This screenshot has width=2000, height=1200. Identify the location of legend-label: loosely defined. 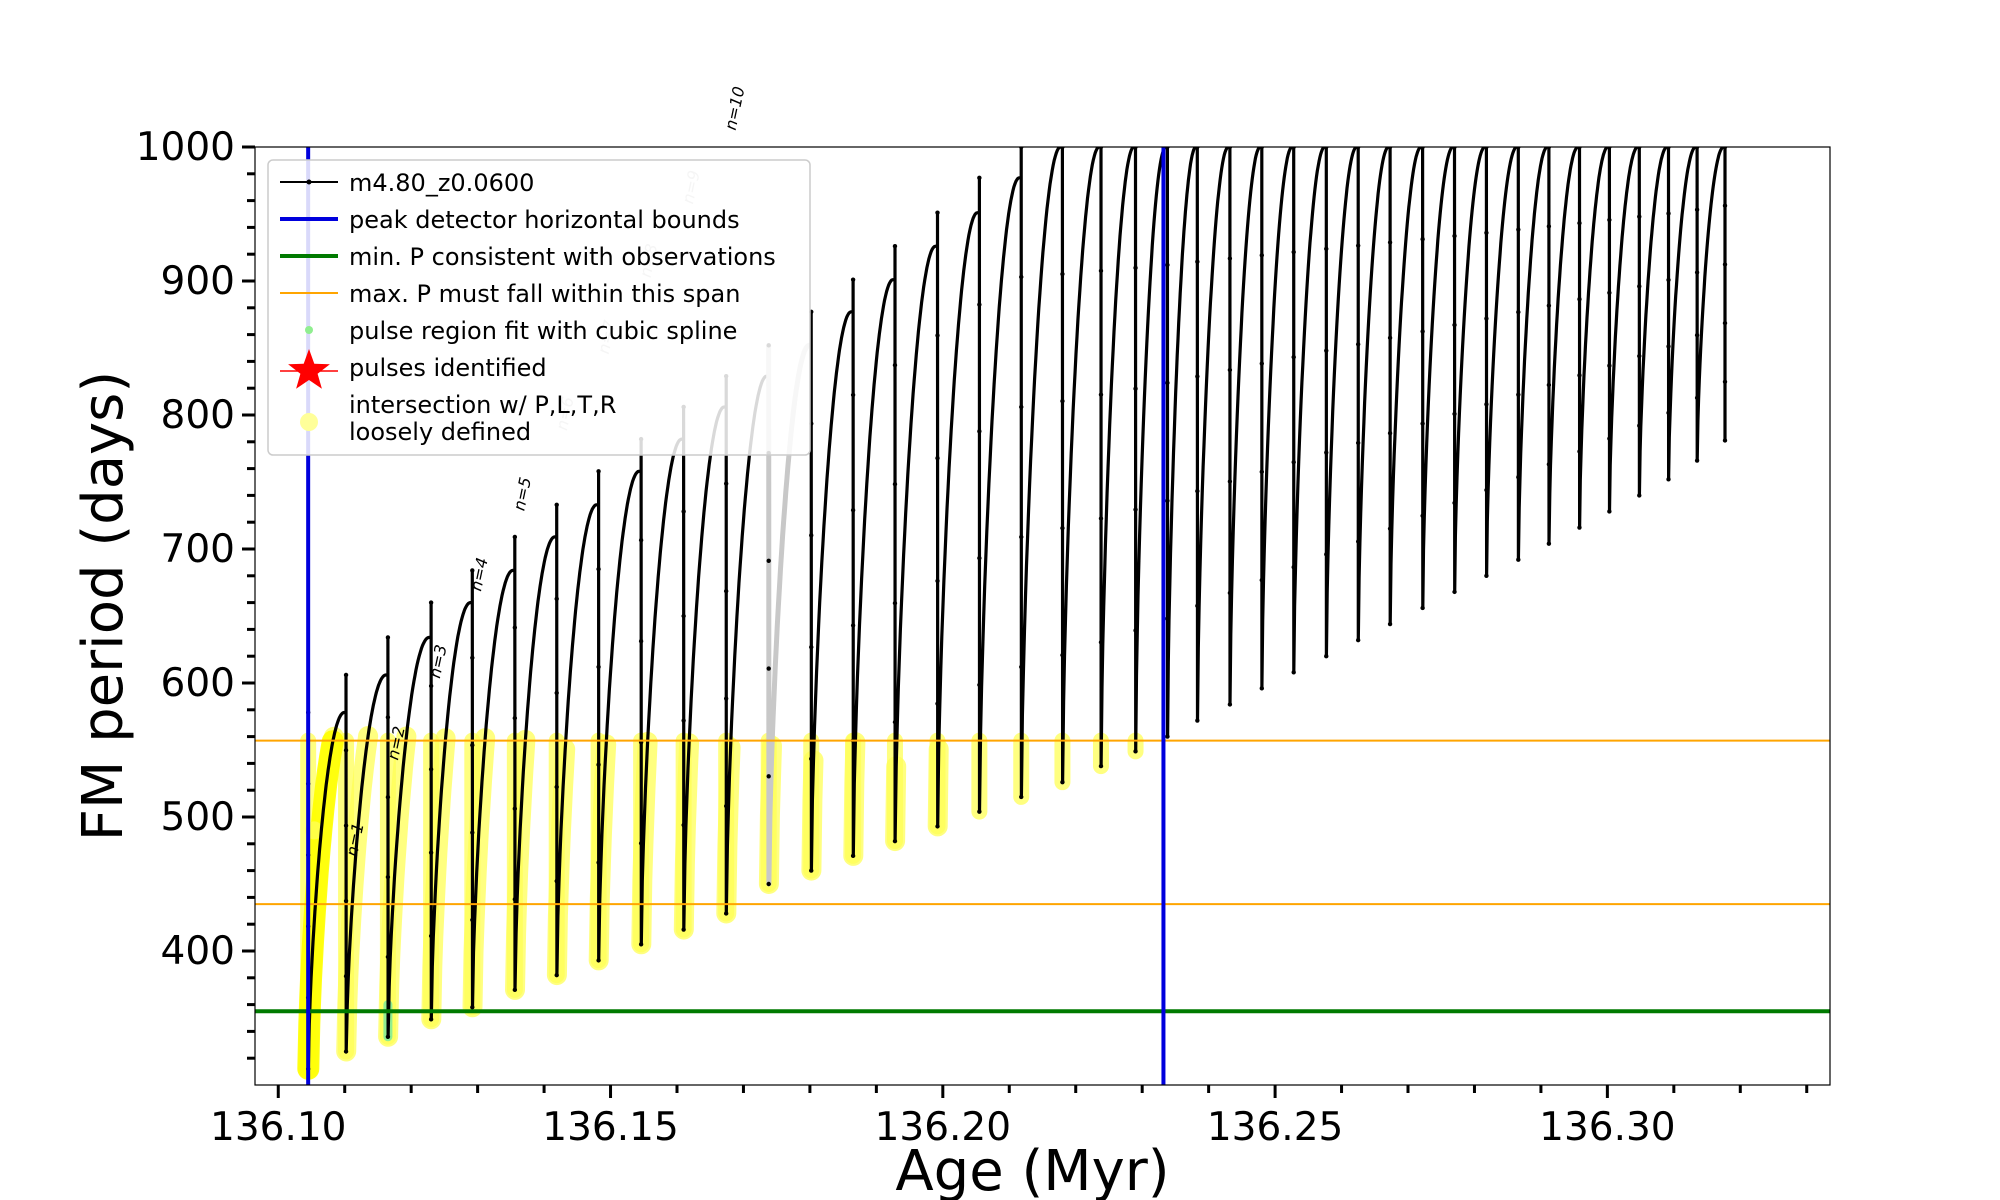
(440, 432).